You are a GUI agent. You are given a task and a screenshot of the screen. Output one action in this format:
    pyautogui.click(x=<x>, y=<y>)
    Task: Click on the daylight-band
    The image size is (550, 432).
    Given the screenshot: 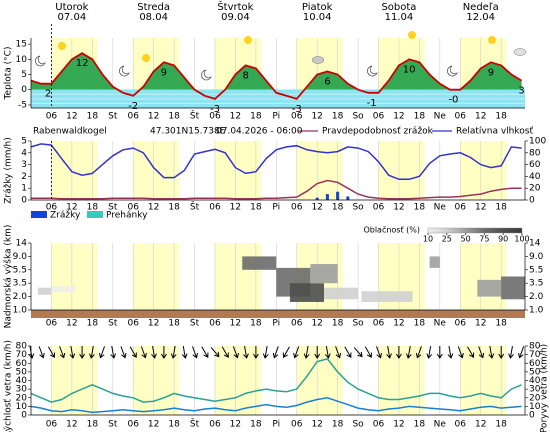 What is the action you would take?
    pyautogui.click(x=156, y=380)
    